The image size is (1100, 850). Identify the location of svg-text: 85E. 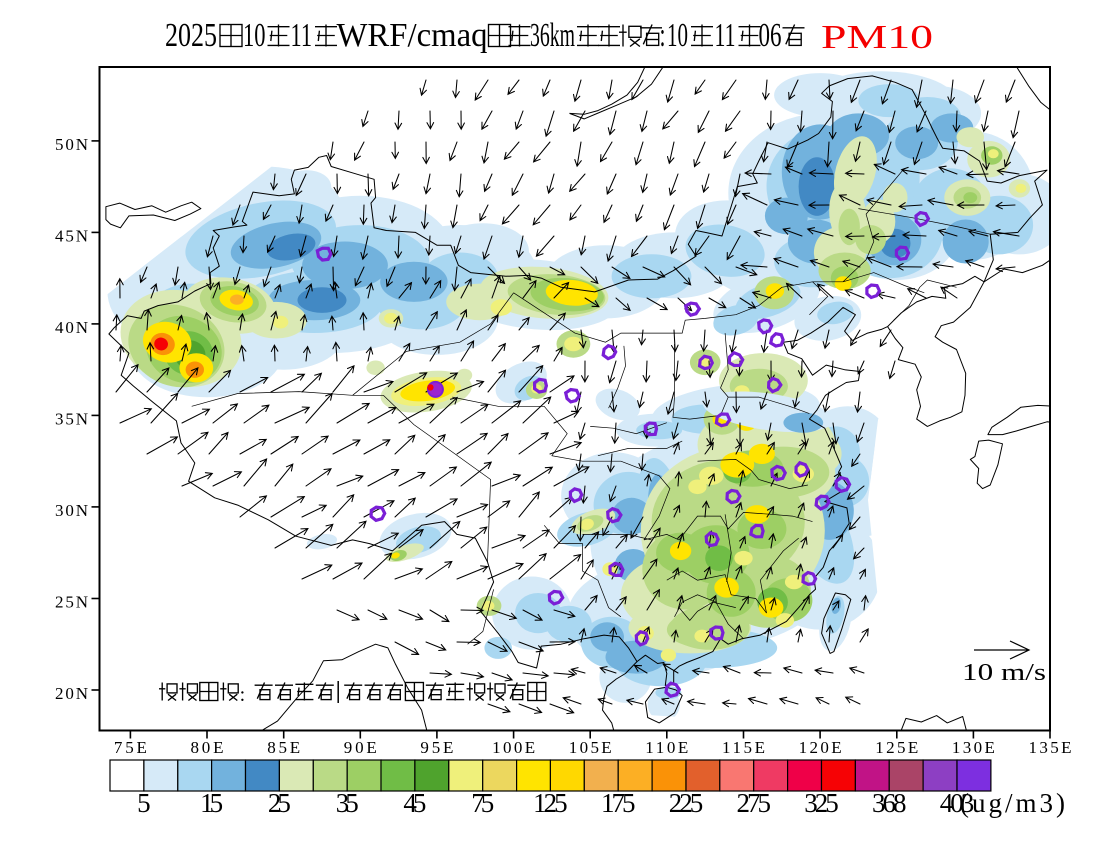
(283, 747).